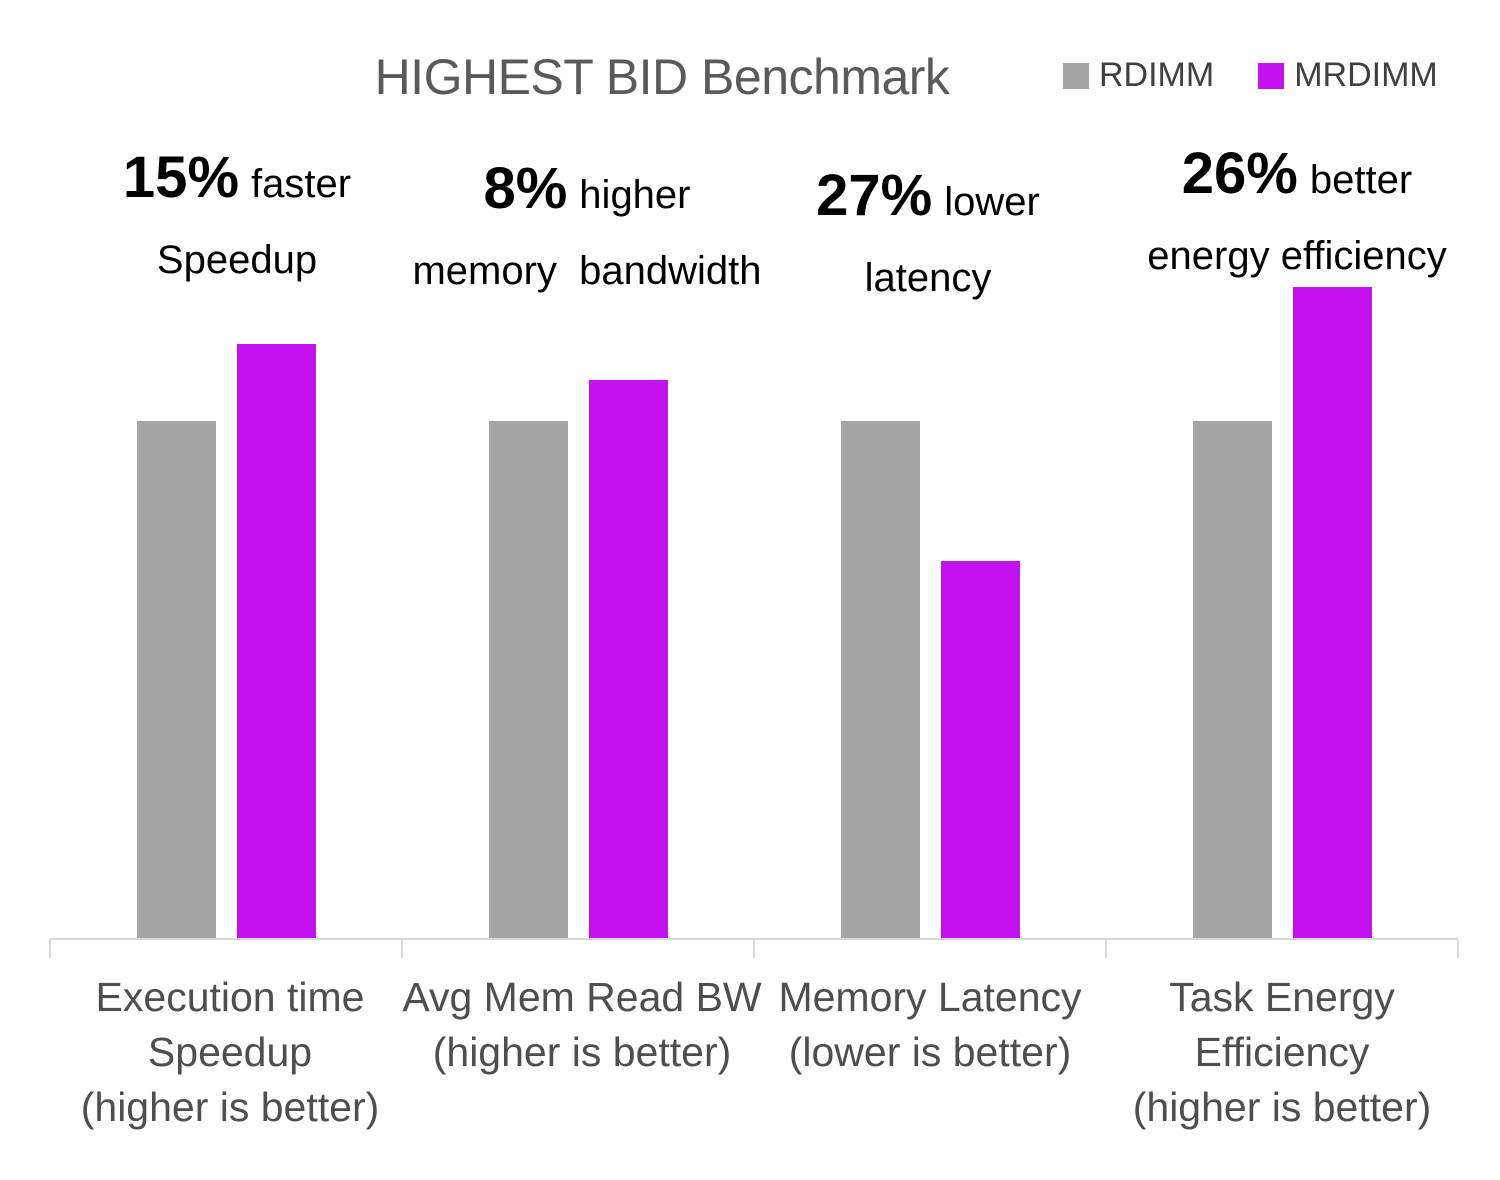 The width and height of the screenshot is (1500, 1180). What do you see at coordinates (929, 1025) in the screenshot?
I see `category-label-latency: Memory Latency (lower is better)` at bounding box center [929, 1025].